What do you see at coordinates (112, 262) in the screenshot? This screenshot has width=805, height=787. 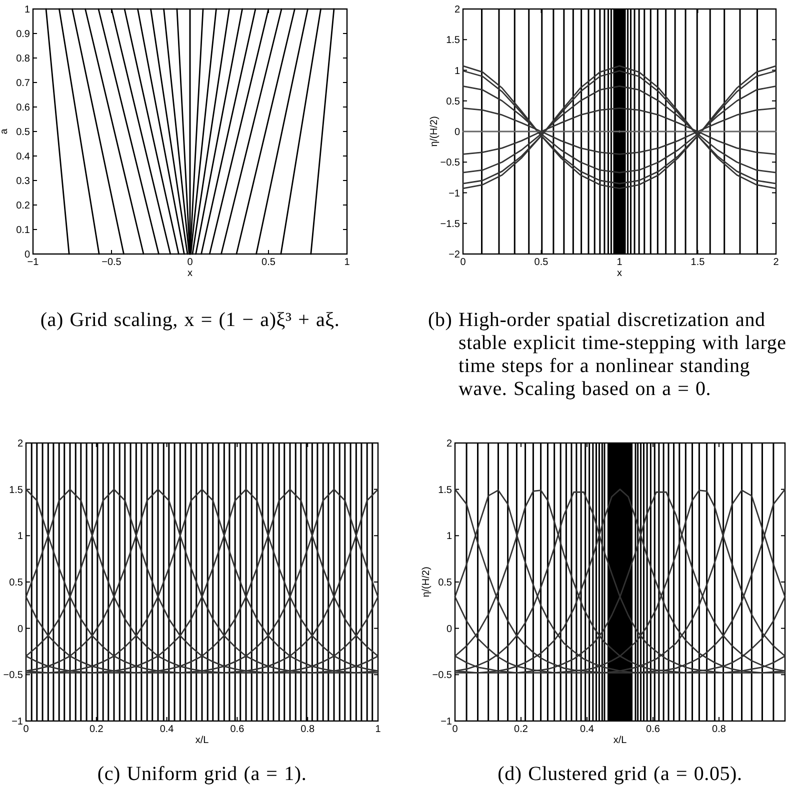 I see `x-tick-label: −0.5` at bounding box center [112, 262].